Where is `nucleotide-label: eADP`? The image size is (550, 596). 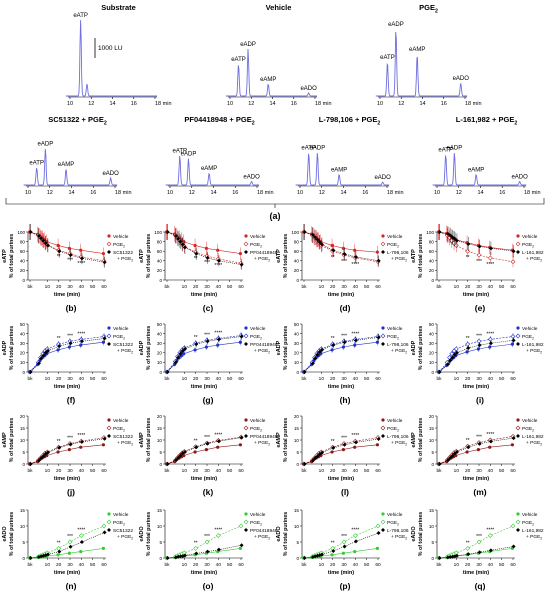
nucleotide-label: eADP is located at coordinates (142, 347).